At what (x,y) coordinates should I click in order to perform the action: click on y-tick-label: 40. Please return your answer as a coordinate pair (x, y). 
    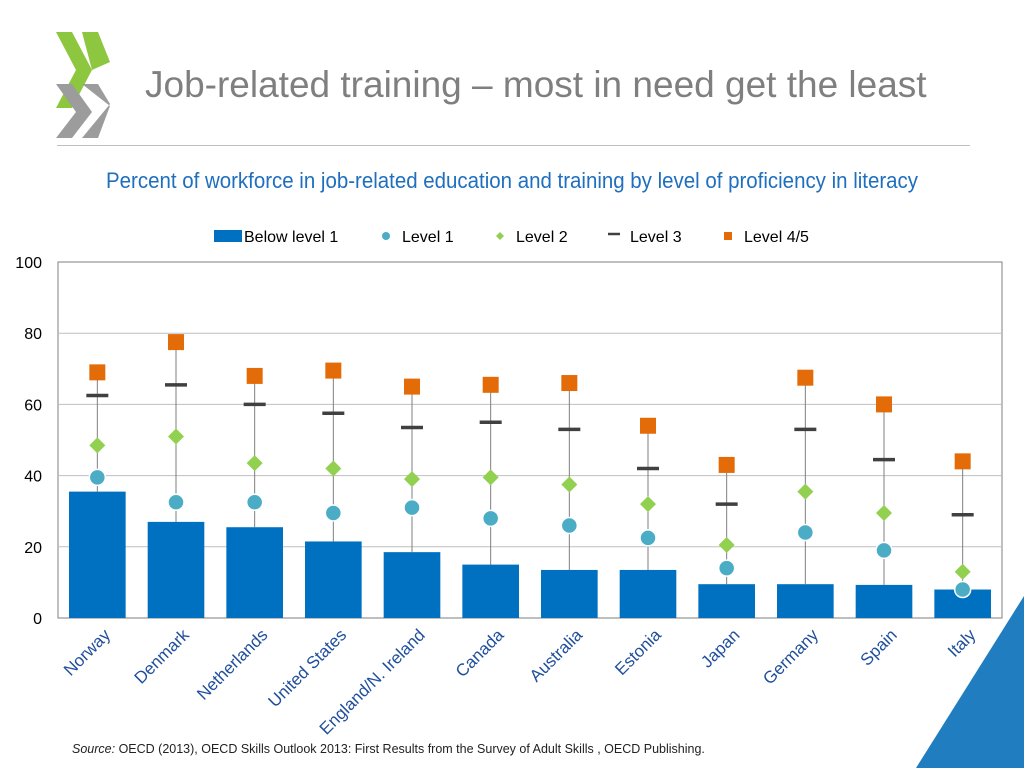
    Looking at the image, I should click on (33, 477).